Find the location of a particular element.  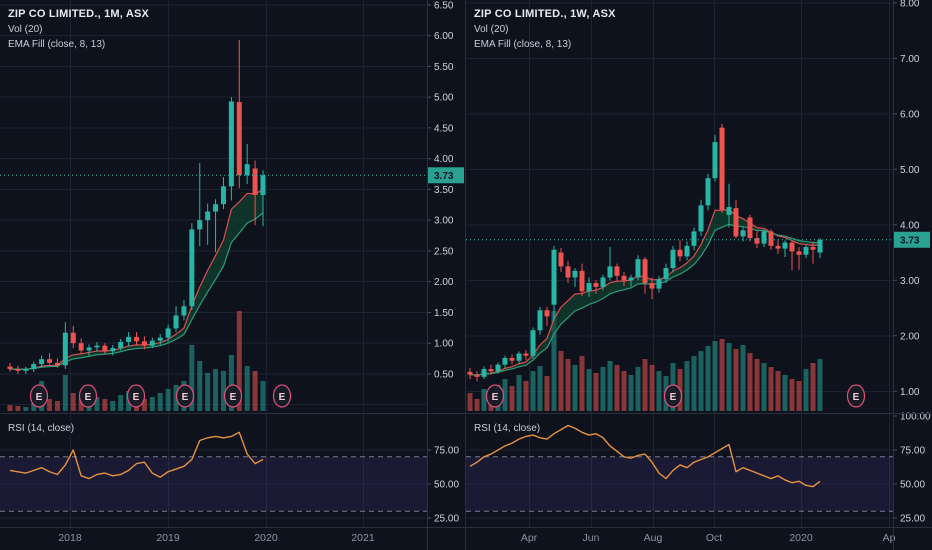

indicator-ema-fill-weekly: EMA Fill (close, 8, 13) is located at coordinates (523, 44).